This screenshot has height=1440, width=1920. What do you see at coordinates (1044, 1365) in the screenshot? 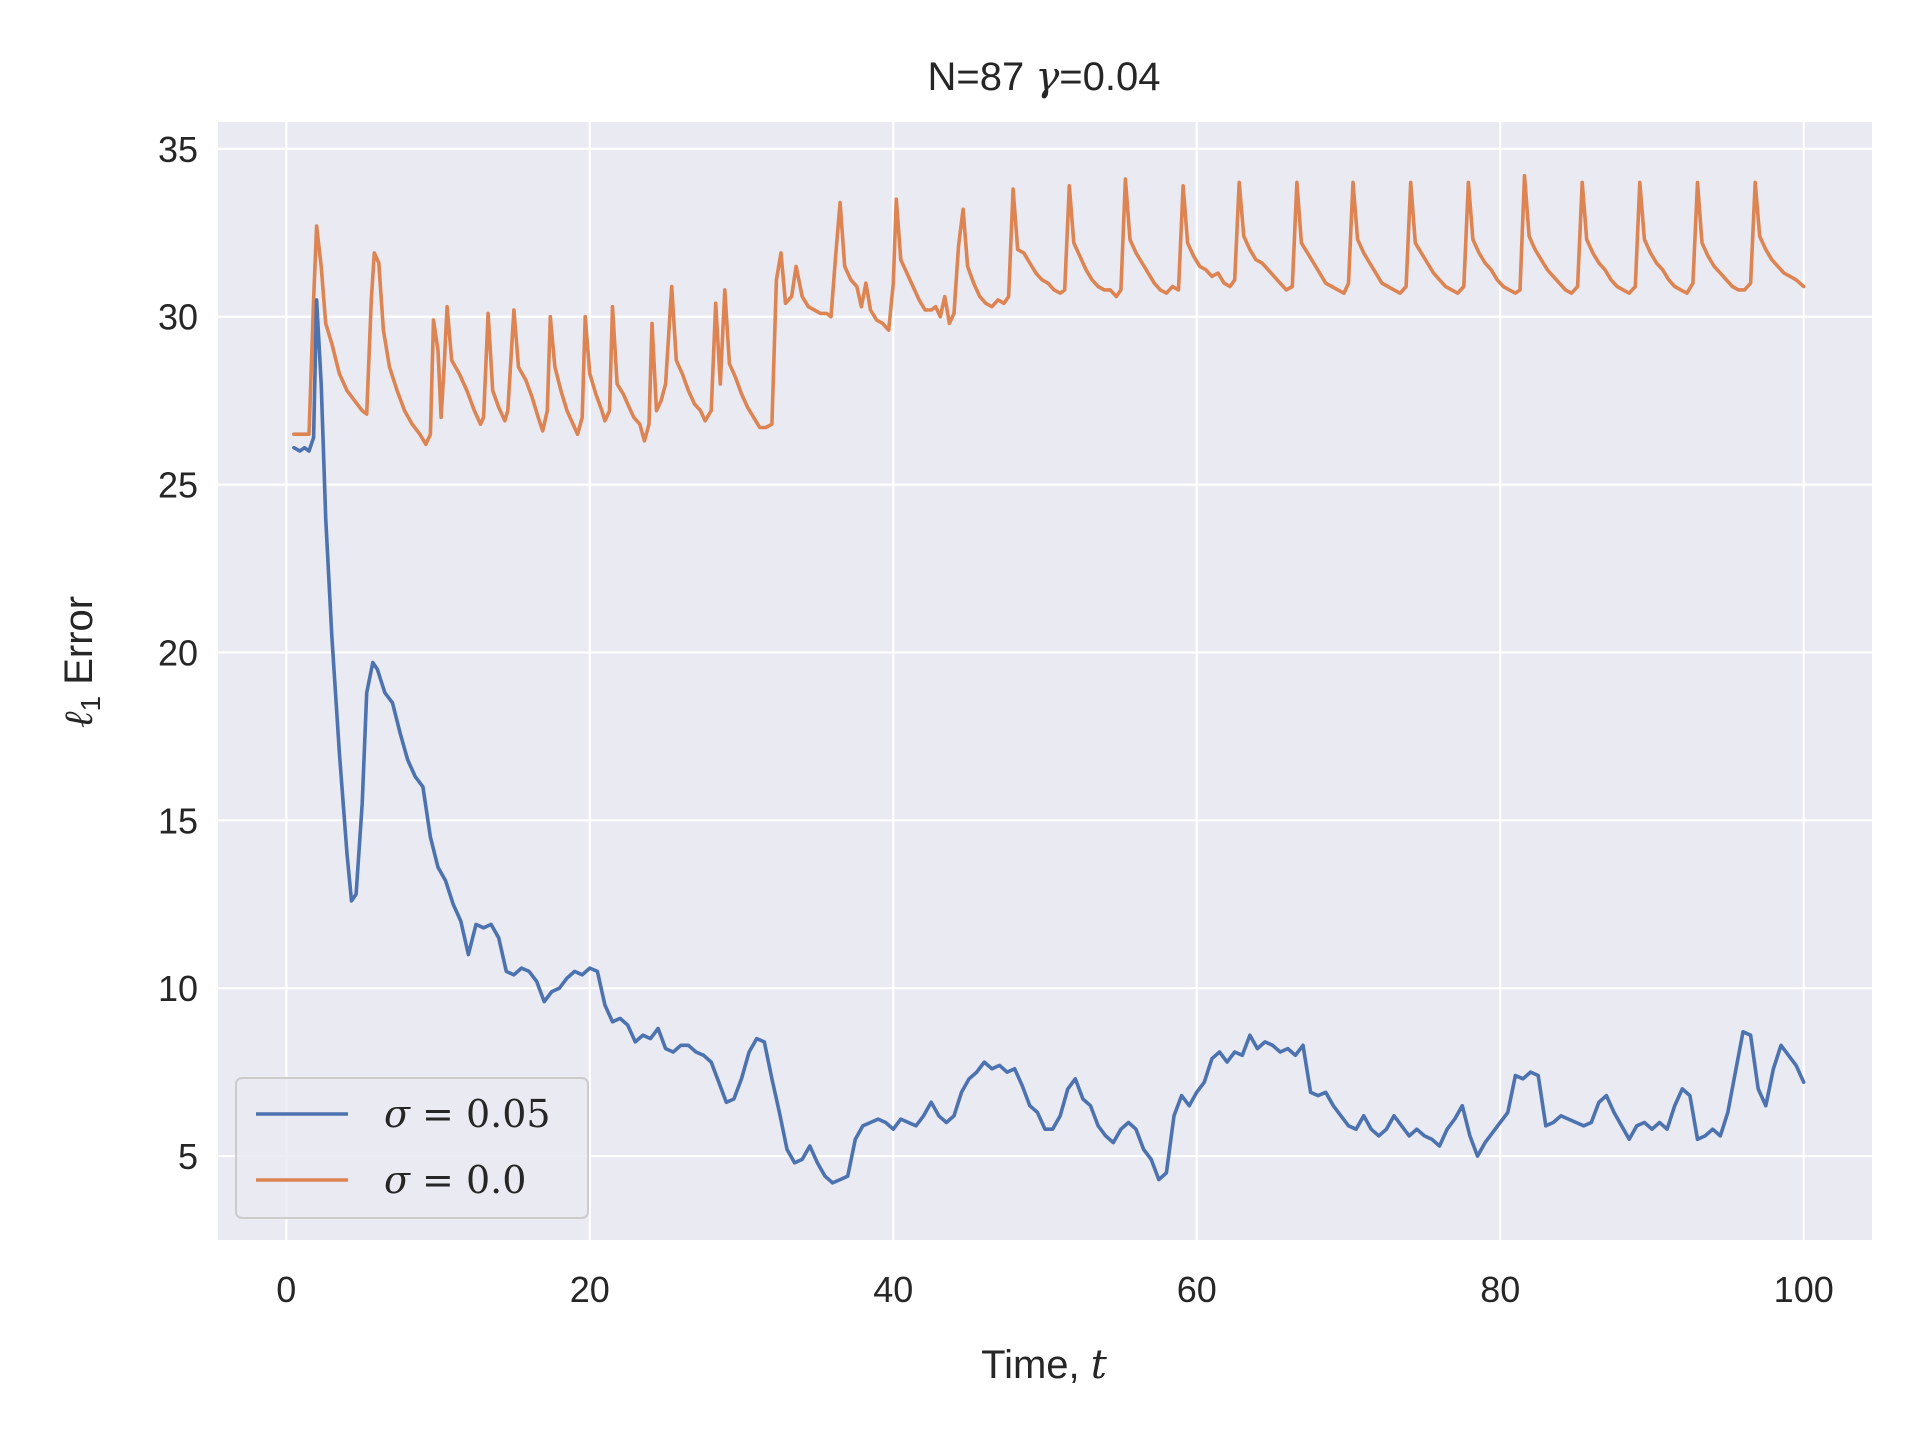
I see `x-axis-label: Time, t` at bounding box center [1044, 1365].